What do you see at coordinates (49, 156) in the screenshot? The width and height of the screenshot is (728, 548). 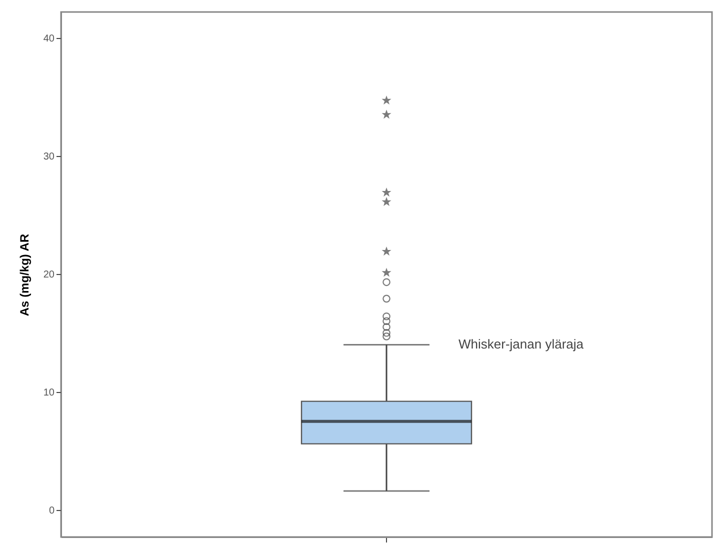 I see `y-tick-label: 30` at bounding box center [49, 156].